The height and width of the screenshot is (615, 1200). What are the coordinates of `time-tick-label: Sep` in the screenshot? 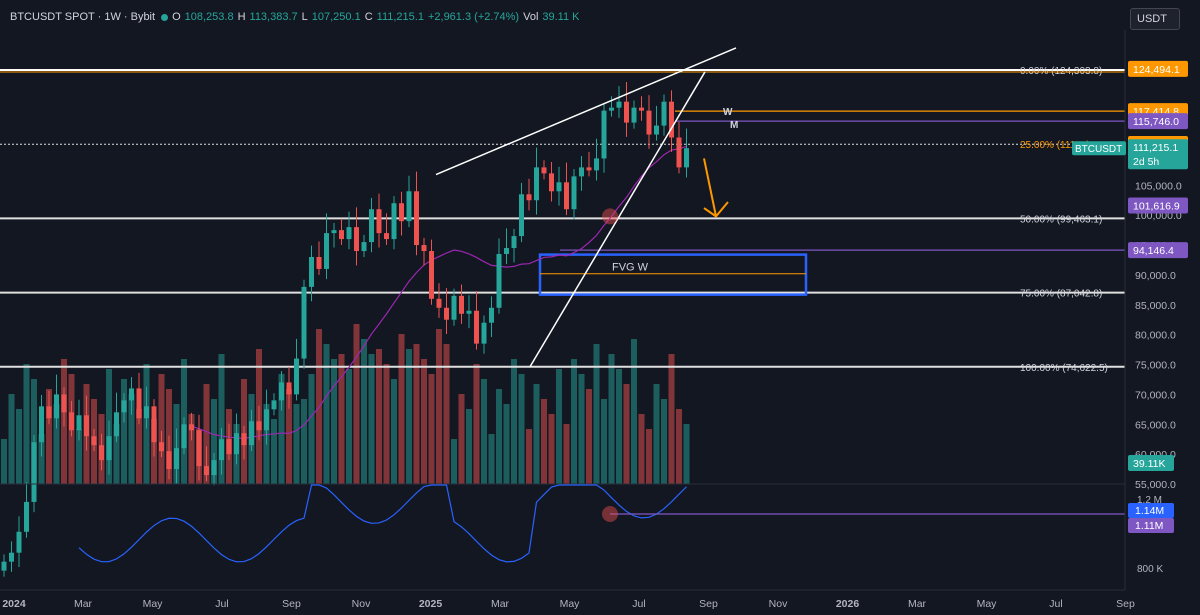 It's located at (1125, 604).